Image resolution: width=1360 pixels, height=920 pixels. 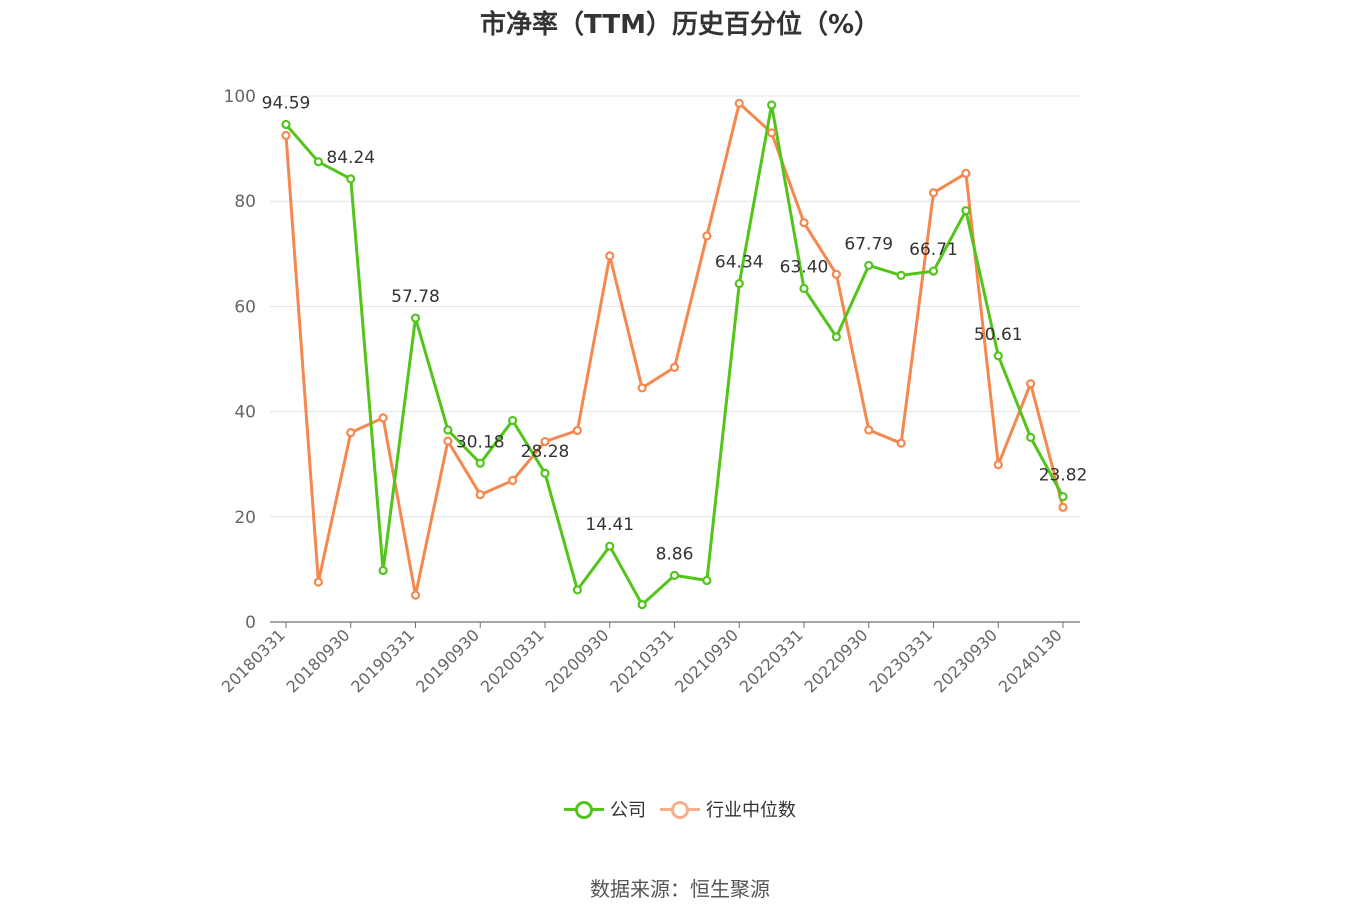 What do you see at coordinates (382, 660) in the screenshot?
I see `x-tick-label: 20190331` at bounding box center [382, 660].